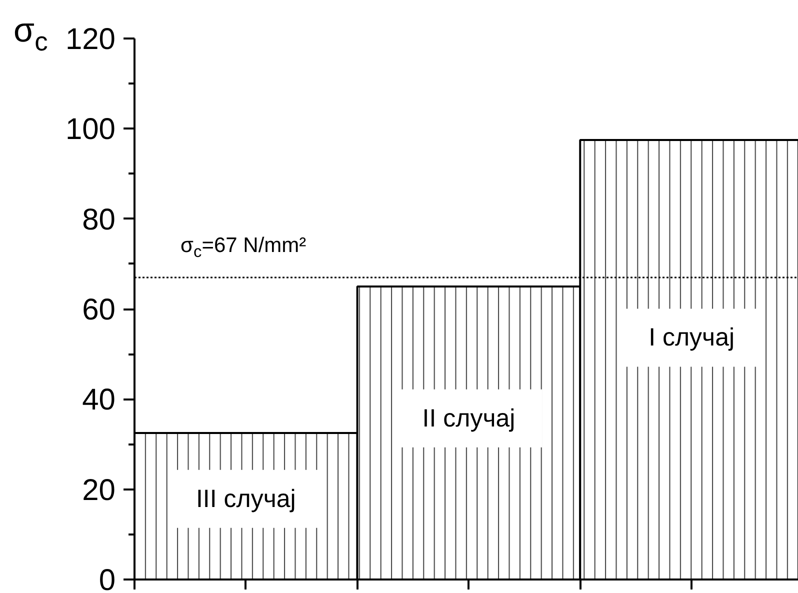 This screenshot has height=593, width=798. I want to click on y-tick-label: 20, so click(99, 490).